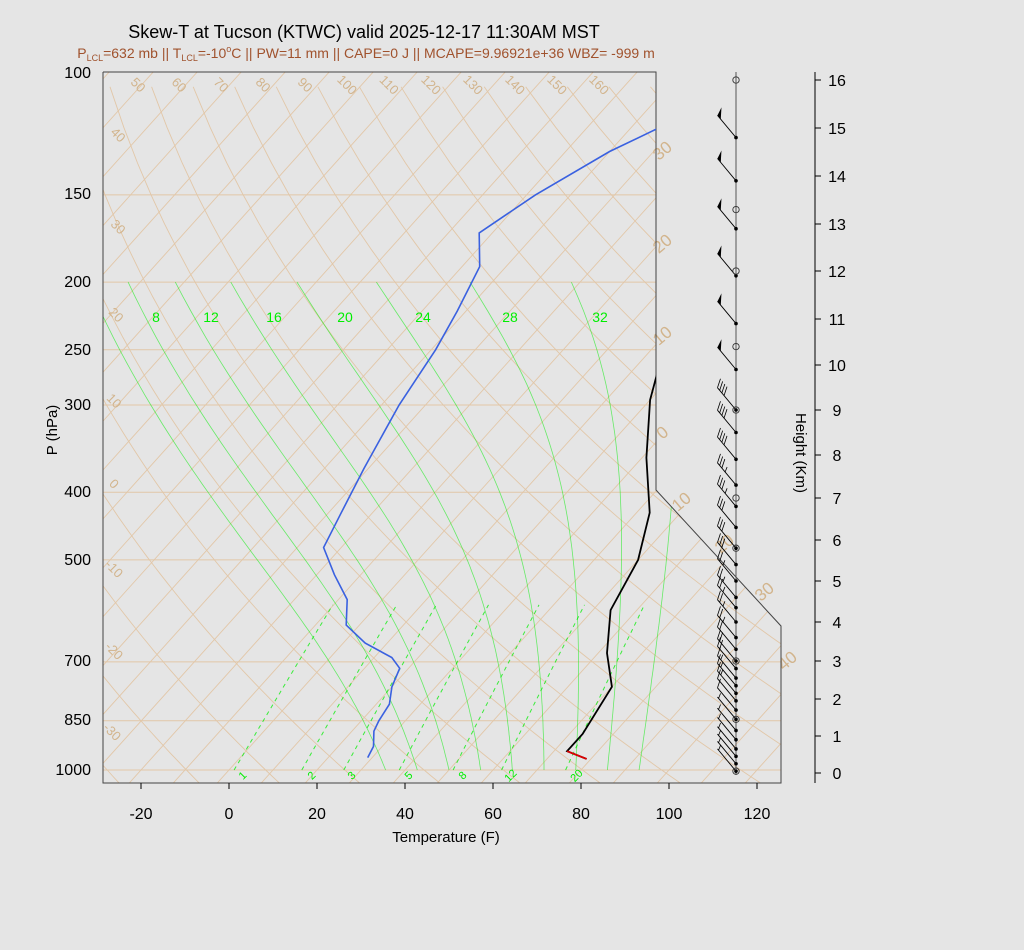  What do you see at coordinates (837, 737) in the screenshot?
I see `height-tick-label: 1` at bounding box center [837, 737].